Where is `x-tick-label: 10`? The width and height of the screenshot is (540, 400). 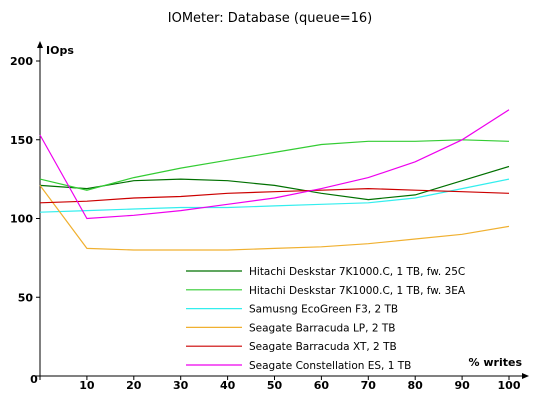
x-tick-label: 10 is located at coordinates (87, 385).